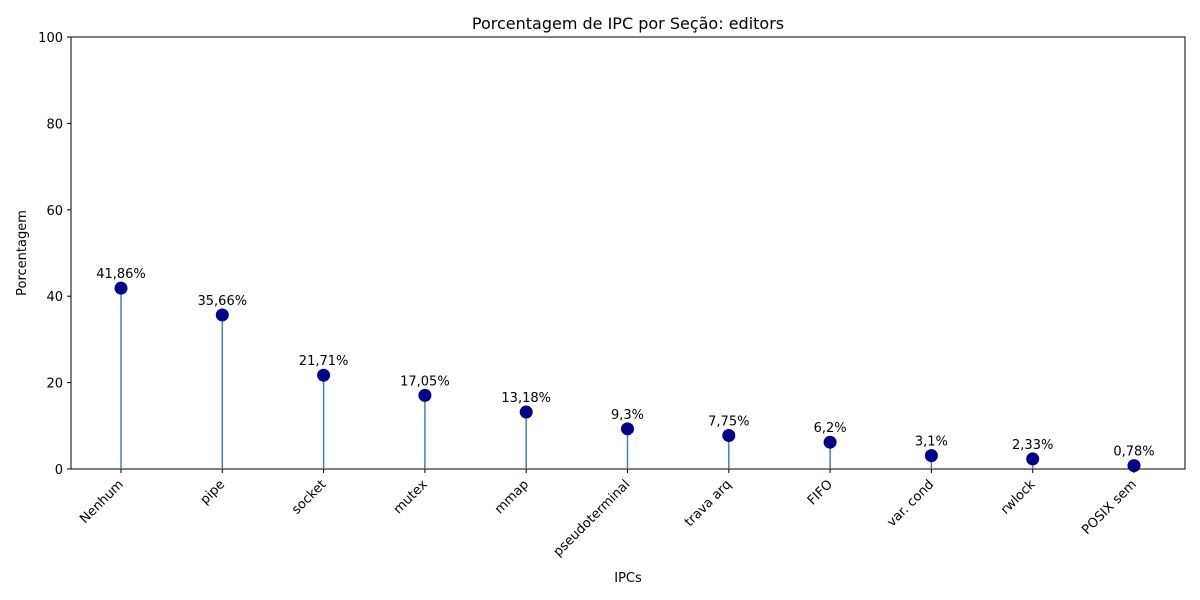  What do you see at coordinates (708, 503) in the screenshot?
I see `x-tick-label: trava arq` at bounding box center [708, 503].